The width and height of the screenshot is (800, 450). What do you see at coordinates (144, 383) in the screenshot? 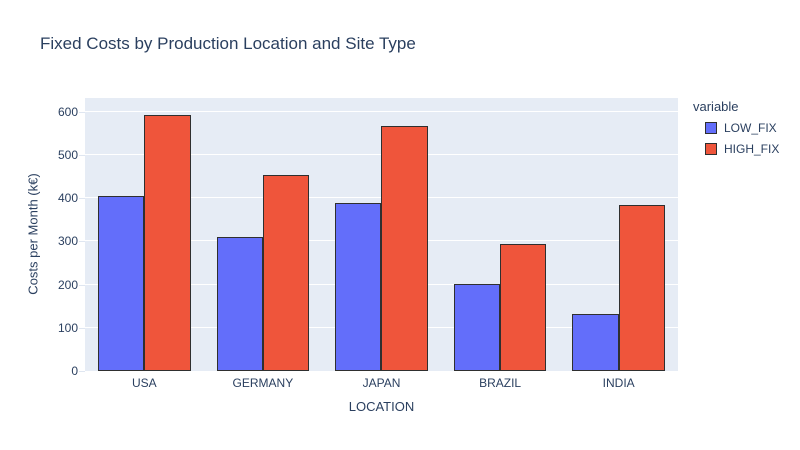
I see `x-tick-label-usa: USA` at bounding box center [144, 383].